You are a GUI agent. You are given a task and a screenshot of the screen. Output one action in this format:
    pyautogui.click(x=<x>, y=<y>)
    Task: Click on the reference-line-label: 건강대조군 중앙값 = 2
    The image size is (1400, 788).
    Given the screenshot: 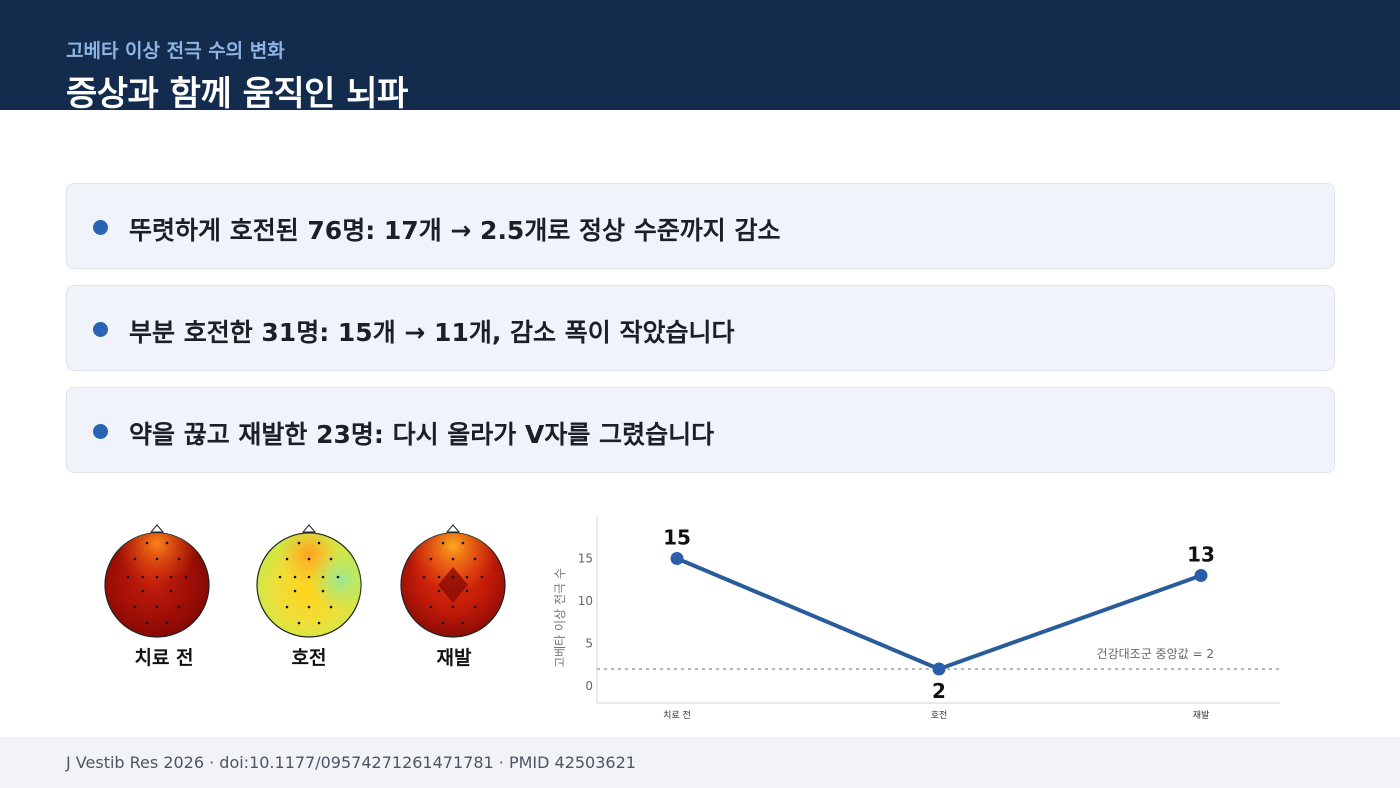 What is the action you would take?
    pyautogui.click(x=1155, y=654)
    